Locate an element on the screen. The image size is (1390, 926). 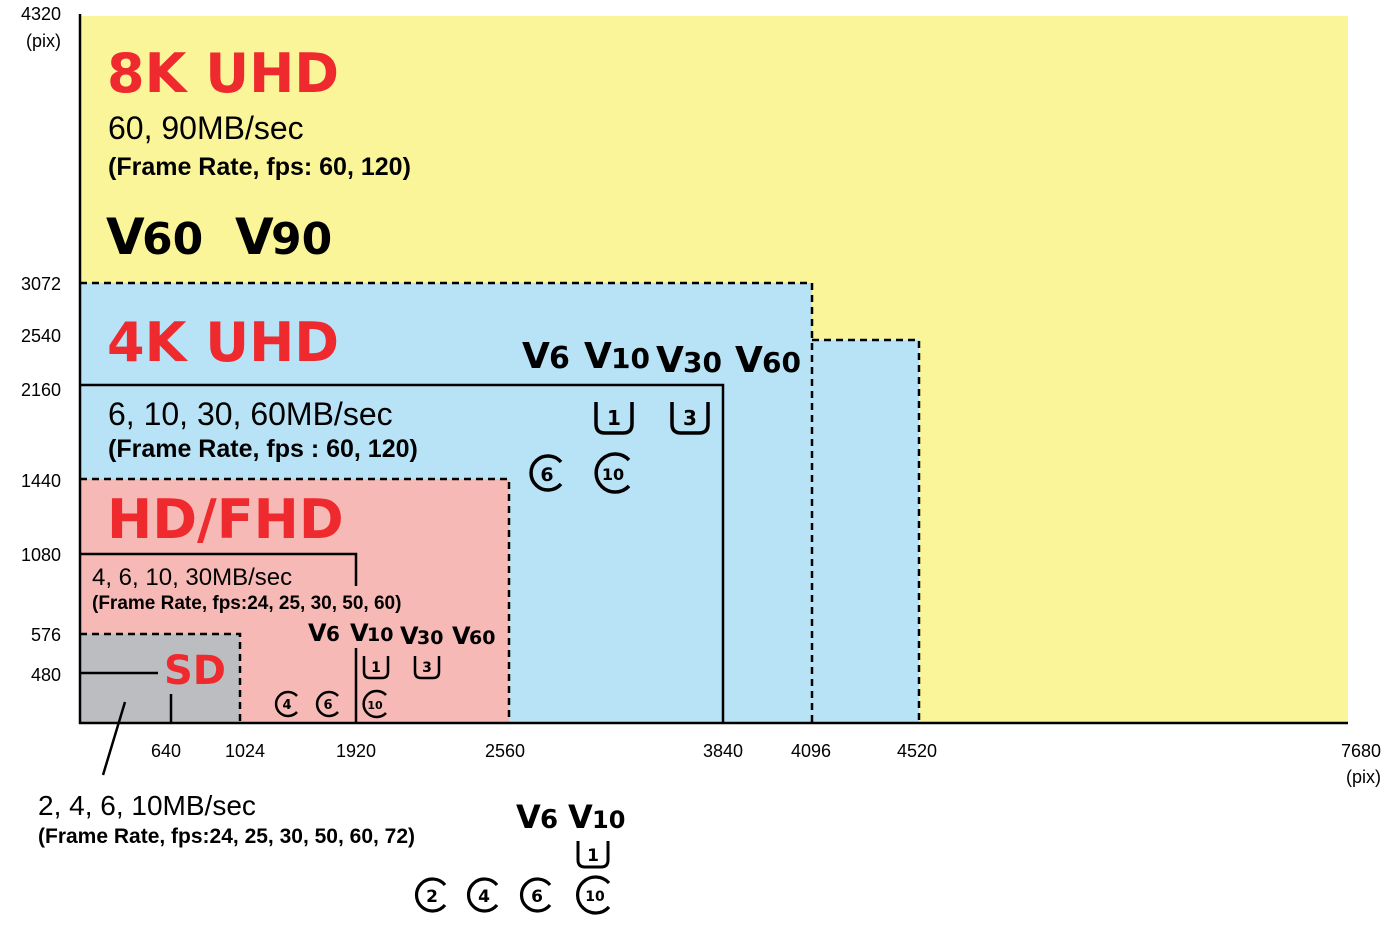
y-tick-1080: 1080 is located at coordinates (41, 555).